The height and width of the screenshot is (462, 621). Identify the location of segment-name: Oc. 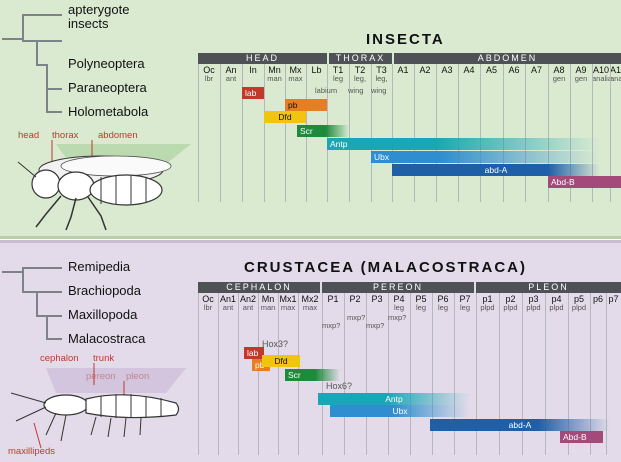
(209, 70).